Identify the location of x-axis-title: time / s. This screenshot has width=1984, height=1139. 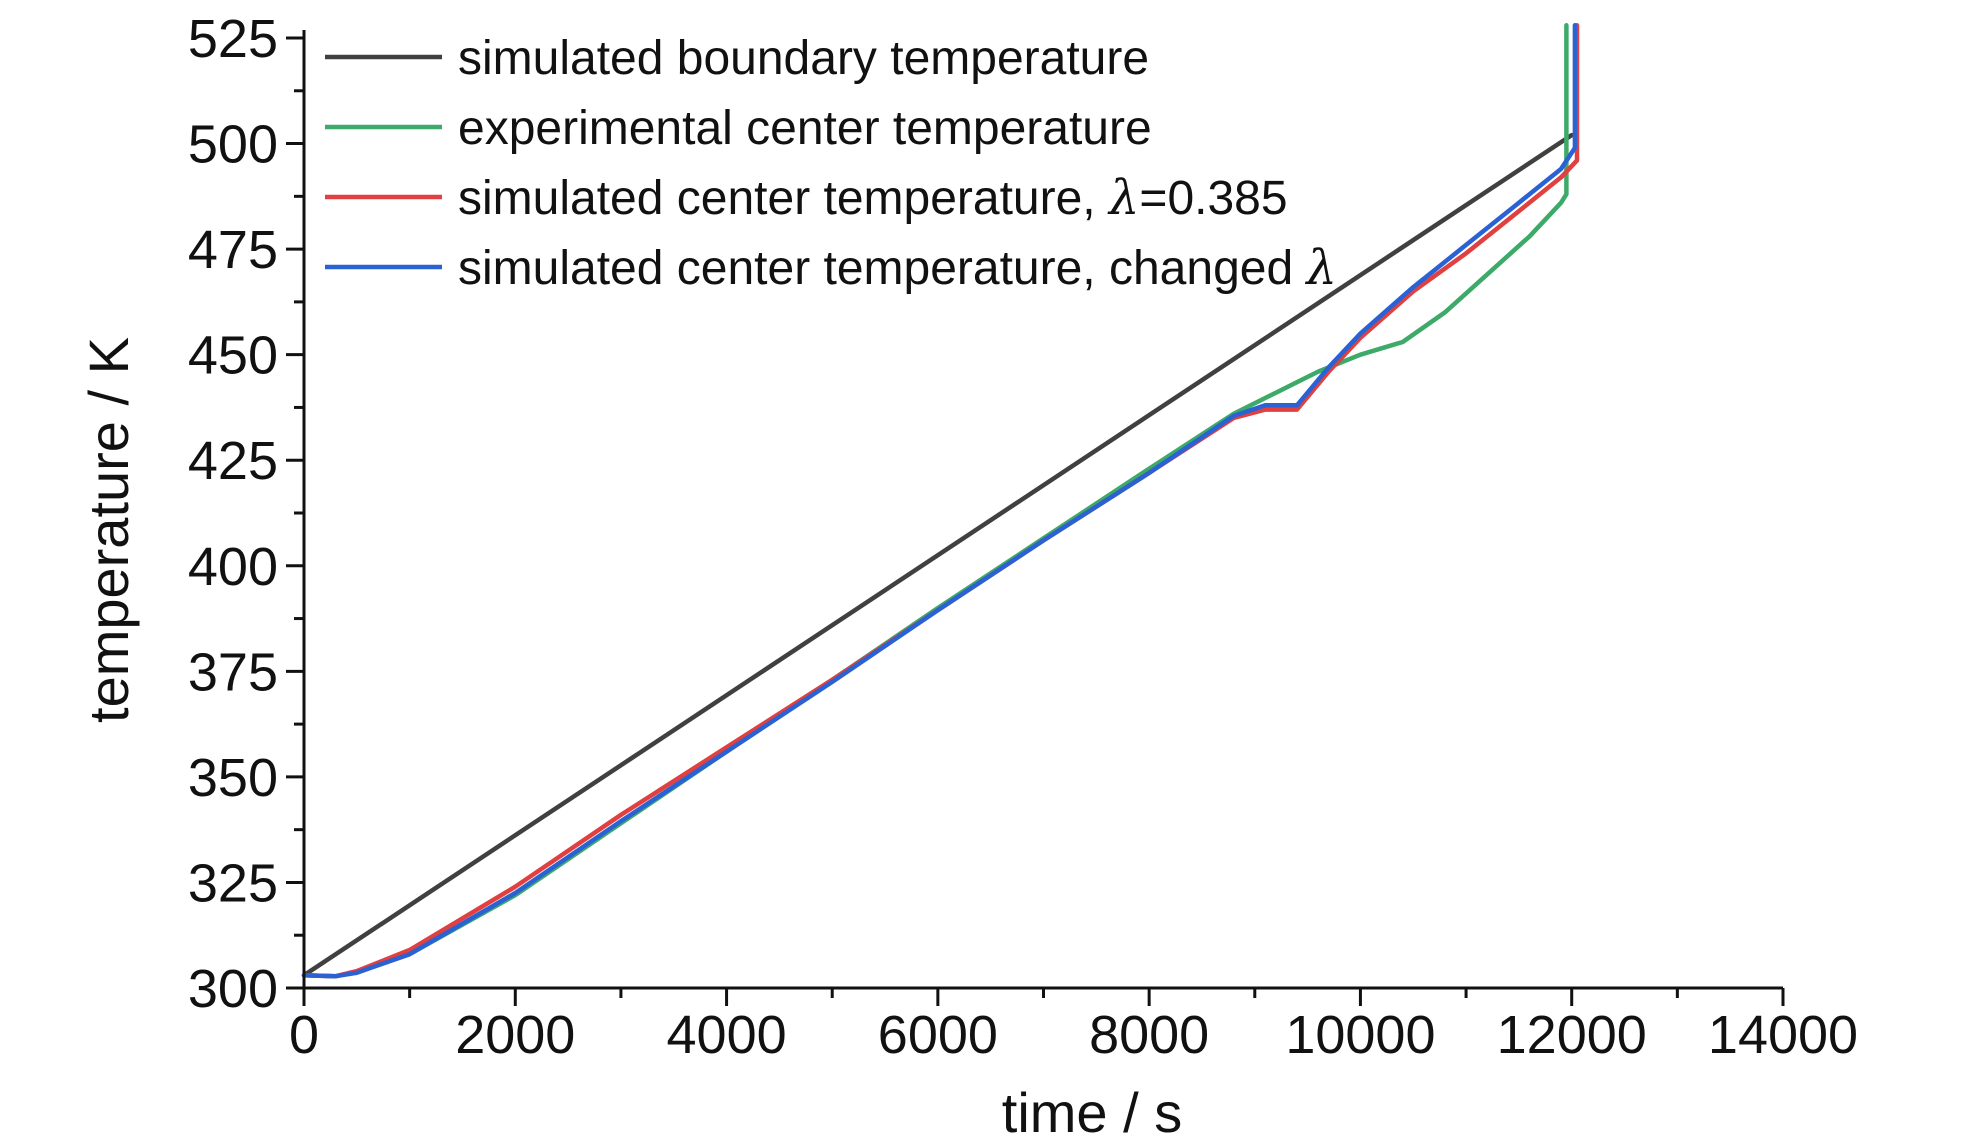
(1092, 1107).